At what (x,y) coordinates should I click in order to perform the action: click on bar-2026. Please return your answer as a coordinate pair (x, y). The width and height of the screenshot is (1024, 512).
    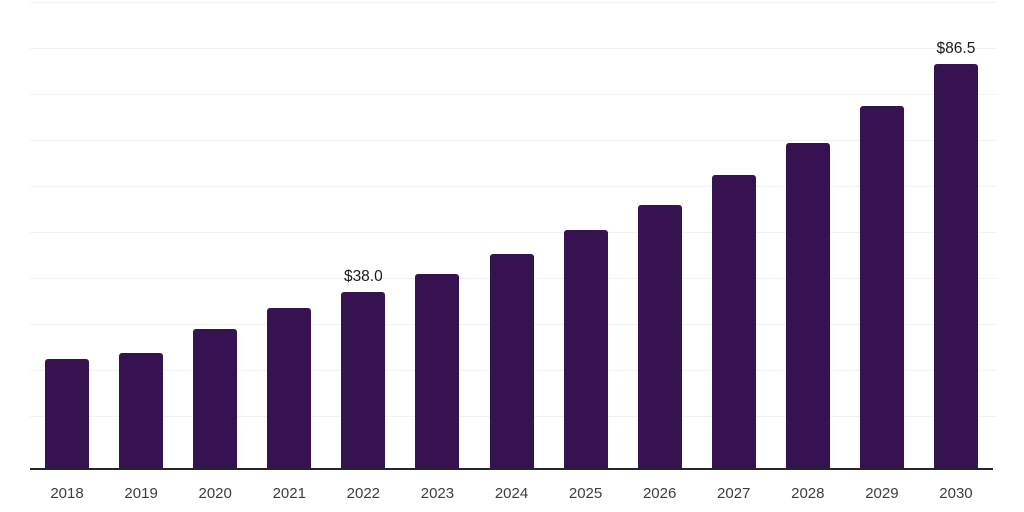
    Looking at the image, I should click on (660, 337).